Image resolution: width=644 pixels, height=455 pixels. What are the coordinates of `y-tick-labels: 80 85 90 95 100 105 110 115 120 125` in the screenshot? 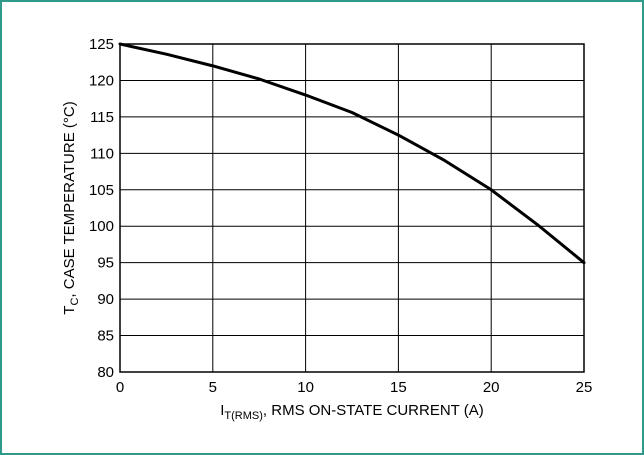 It's located at (101, 208).